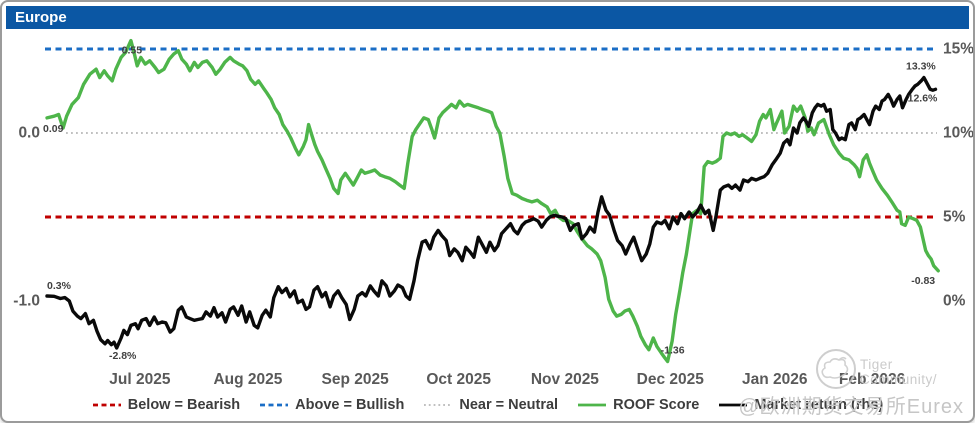 Image resolution: width=975 pixels, height=423 pixels. I want to click on x-tick-jan-2026: Jan 2026, so click(775, 379).